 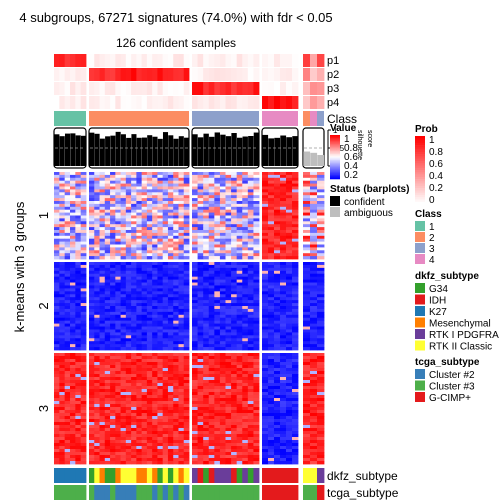 What do you see at coordinates (245, 475) in the screenshot?
I see `dkfz-cell` at bounding box center [245, 475].